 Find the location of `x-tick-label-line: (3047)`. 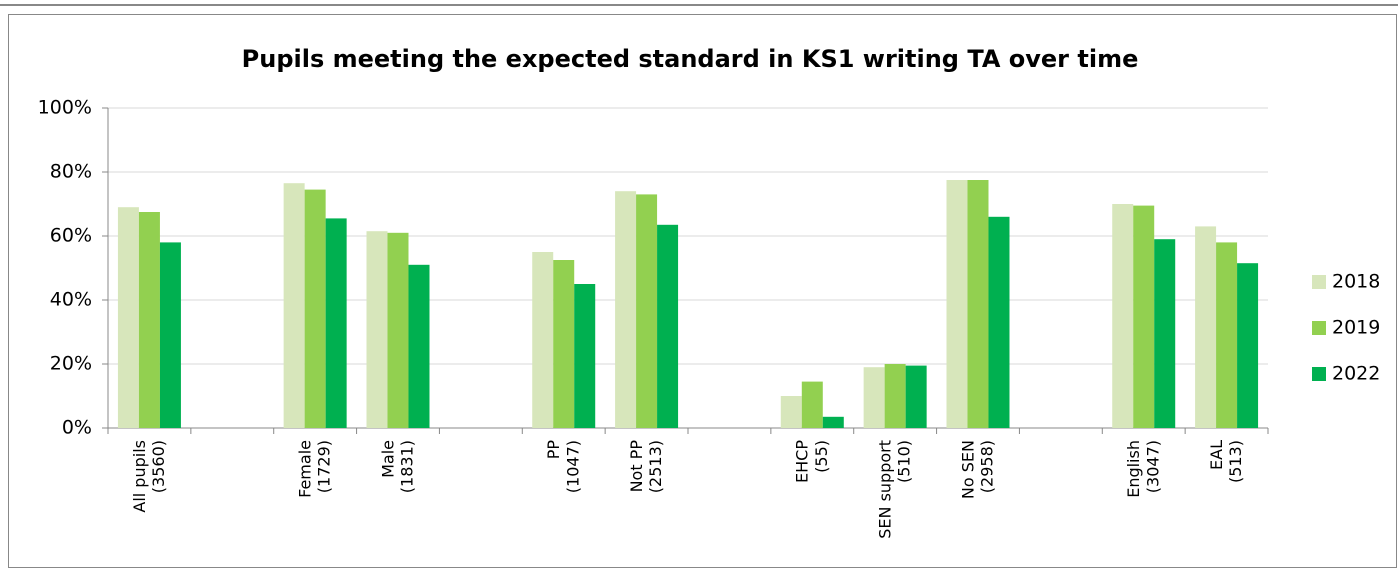

x-tick-label-line: (3047) is located at coordinates (1152, 466).